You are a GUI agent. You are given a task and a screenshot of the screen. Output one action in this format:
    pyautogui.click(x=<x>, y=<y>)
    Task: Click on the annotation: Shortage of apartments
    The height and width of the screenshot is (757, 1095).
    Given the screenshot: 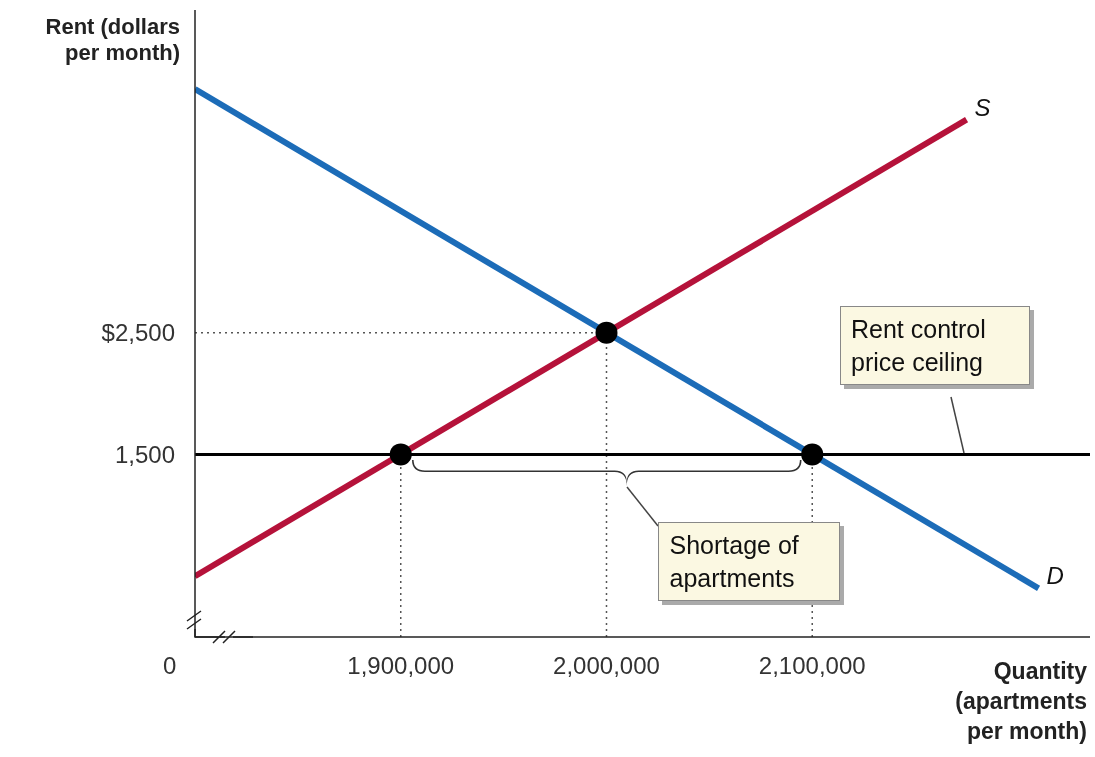 What is the action you would take?
    pyautogui.click(x=749, y=562)
    